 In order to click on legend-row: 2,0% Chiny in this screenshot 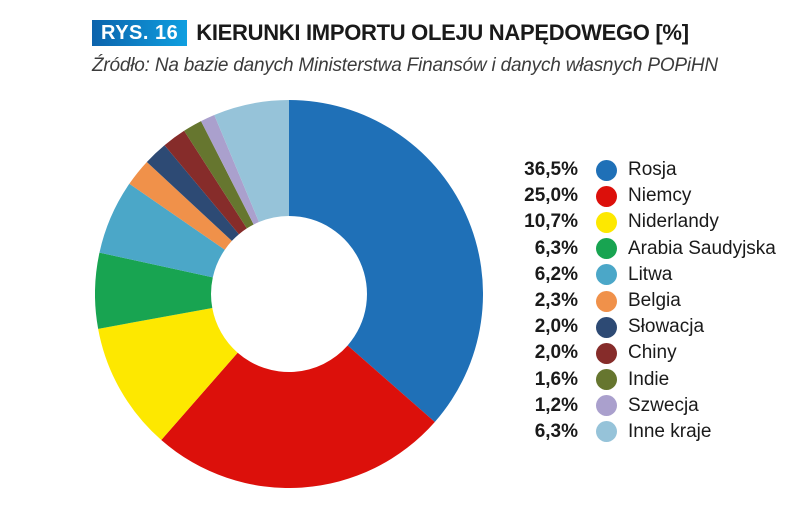, I will do `click(648, 353)`.